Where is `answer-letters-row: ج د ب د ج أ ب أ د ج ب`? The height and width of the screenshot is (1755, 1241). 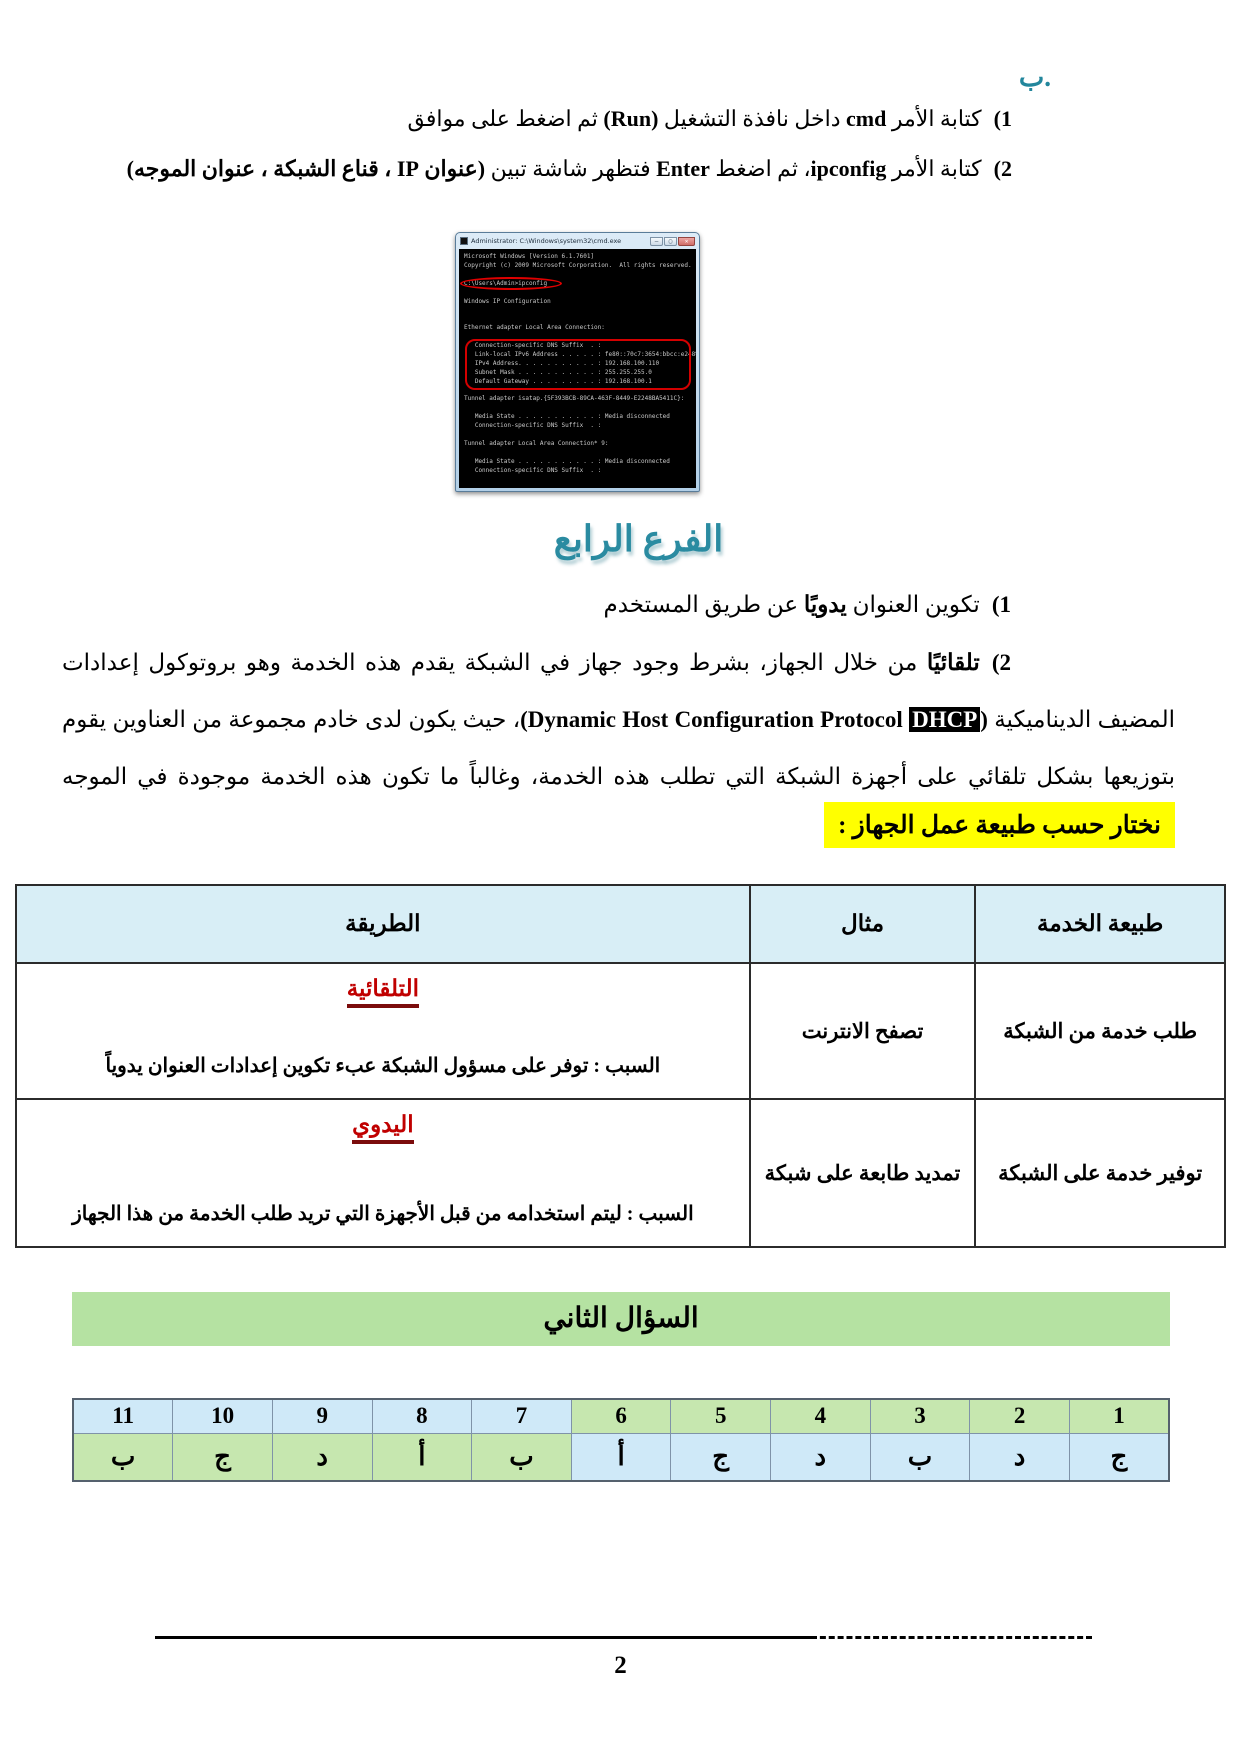
answer-letters-row: ج د ب د ج أ ب أ د ج ب is located at coordinates (621, 1457).